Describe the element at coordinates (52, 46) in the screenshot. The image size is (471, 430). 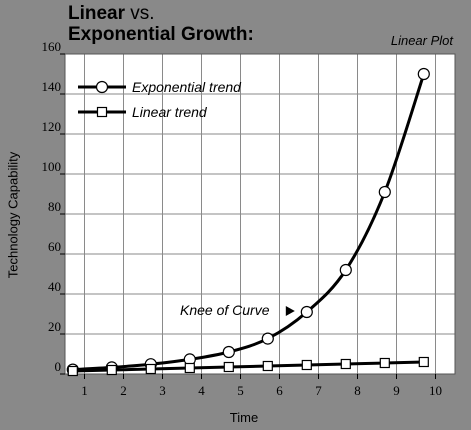
I see `y-tick-label: 160` at that location.